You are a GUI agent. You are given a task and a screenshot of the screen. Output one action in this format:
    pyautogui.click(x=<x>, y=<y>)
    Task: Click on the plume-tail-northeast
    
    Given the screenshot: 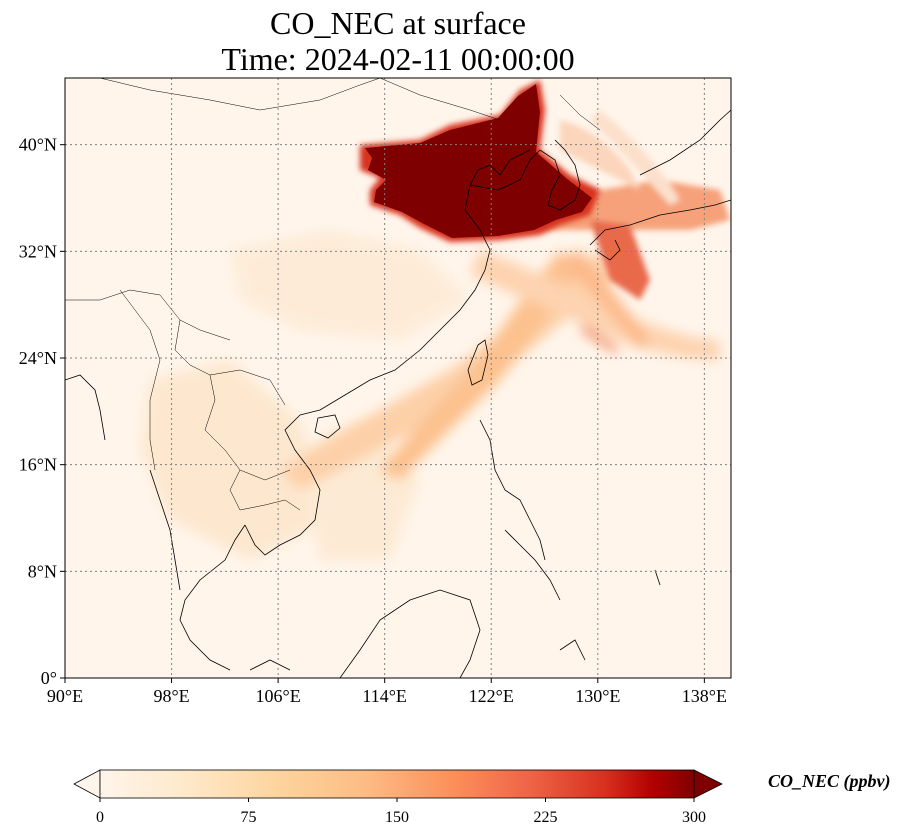 What is the action you would take?
    pyautogui.click(x=635, y=157)
    